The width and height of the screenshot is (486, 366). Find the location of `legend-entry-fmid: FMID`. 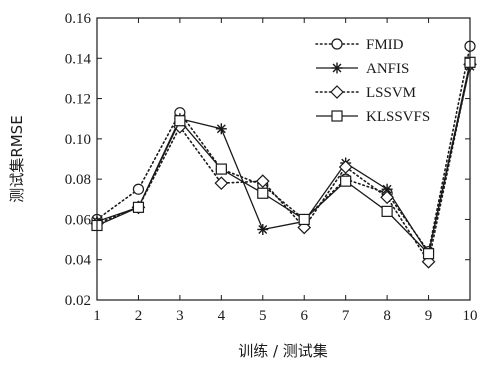

legend-entry-fmid: FMID is located at coordinates (359, 45).